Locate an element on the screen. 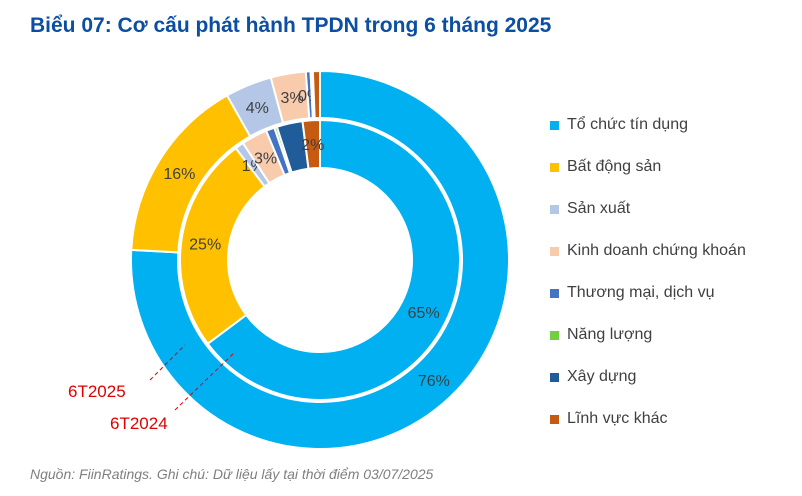 The image size is (802, 496). legend-label: Xây dựng is located at coordinates (602, 376).